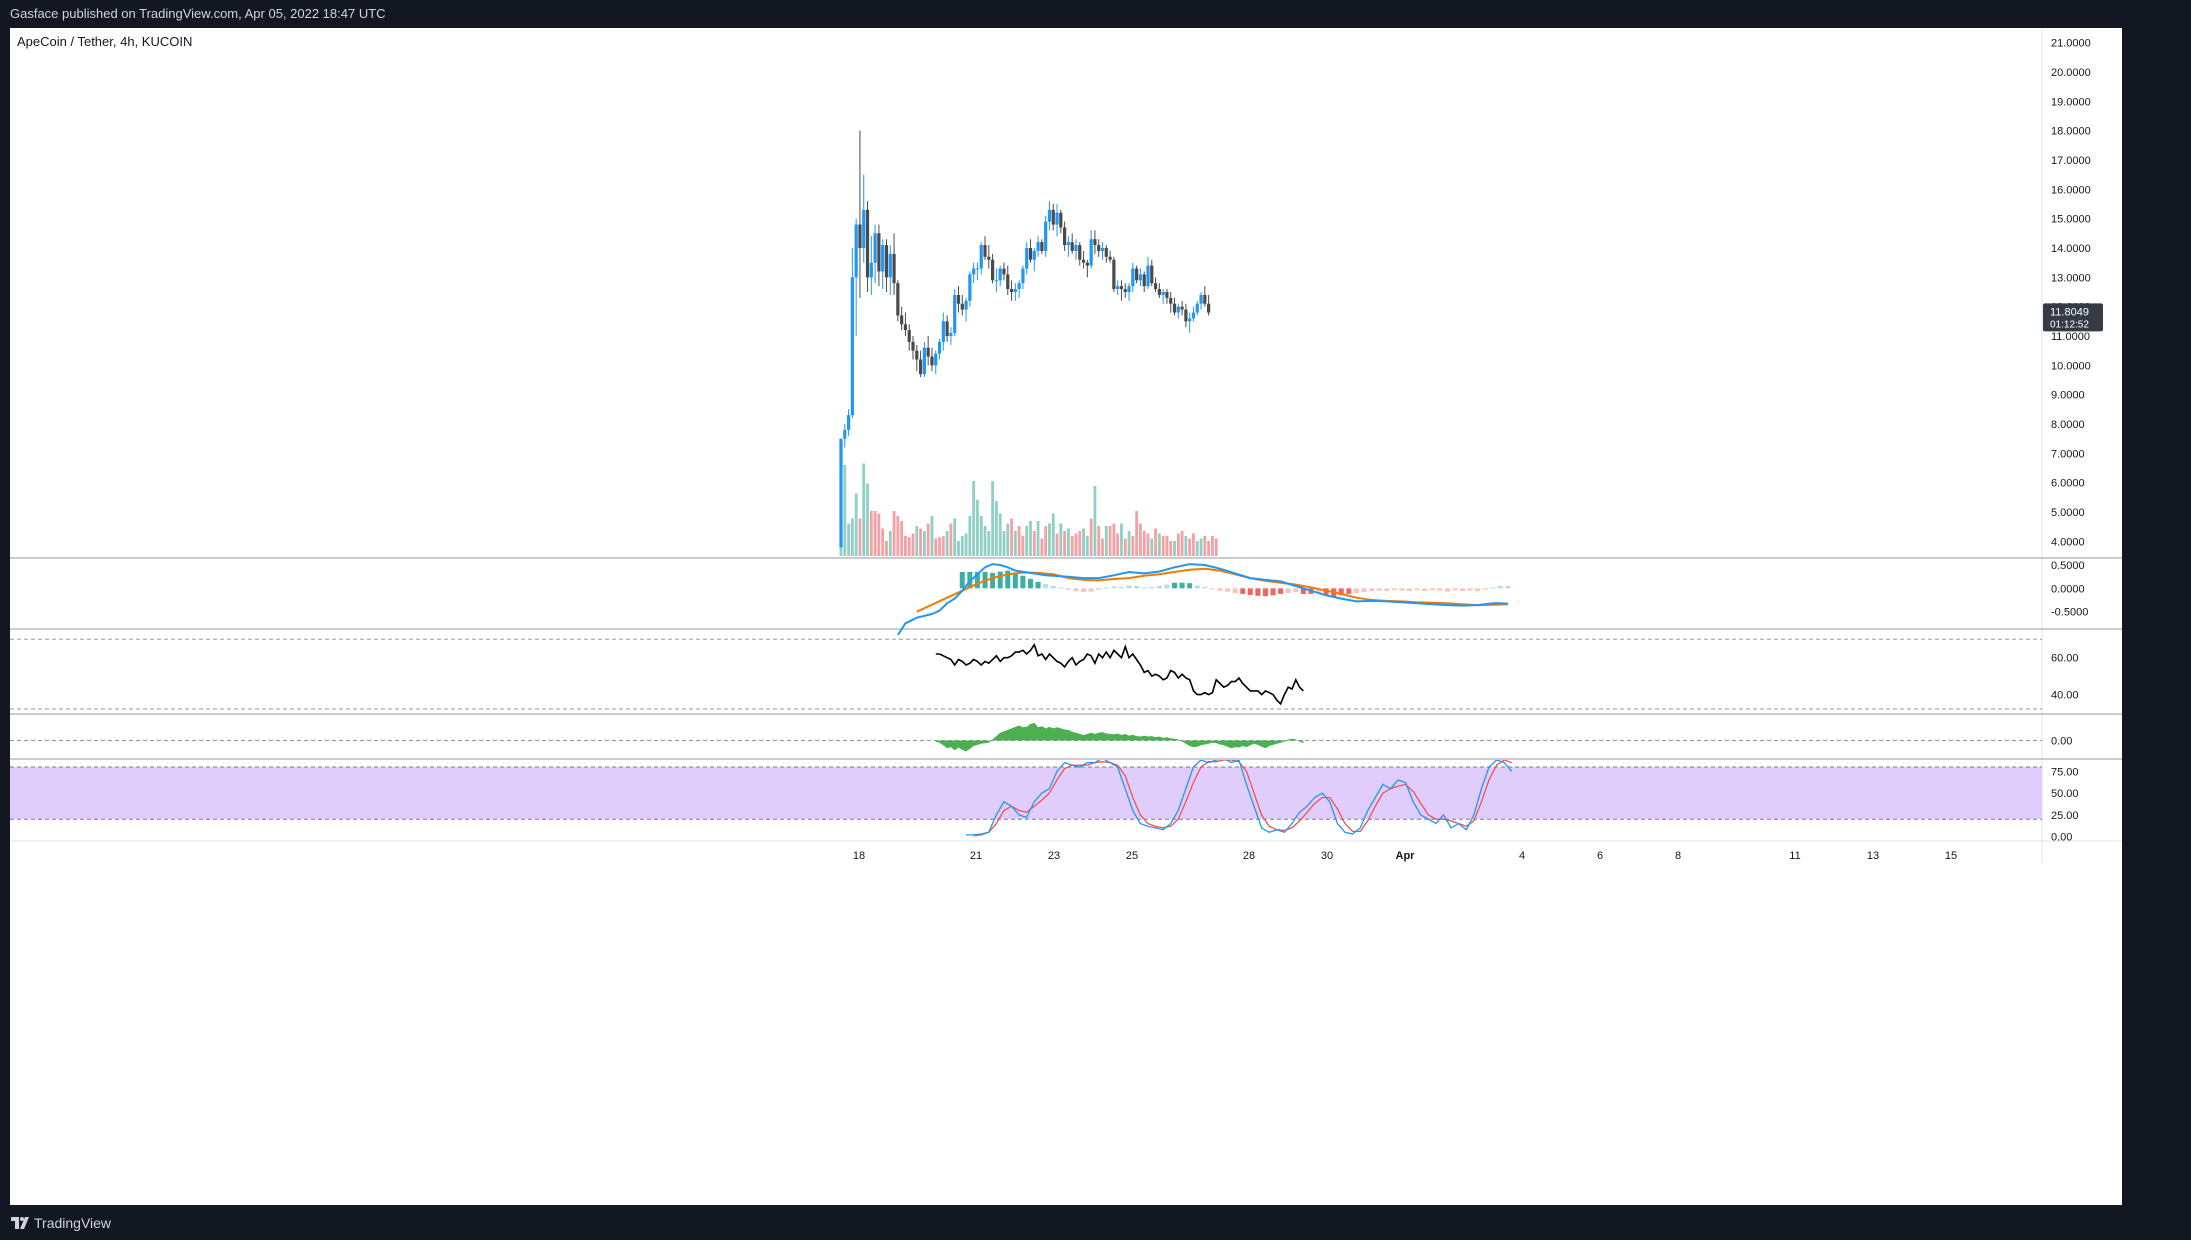 The image size is (2191, 1240). I want to click on price-tick-label: 9.0000, so click(2068, 396).